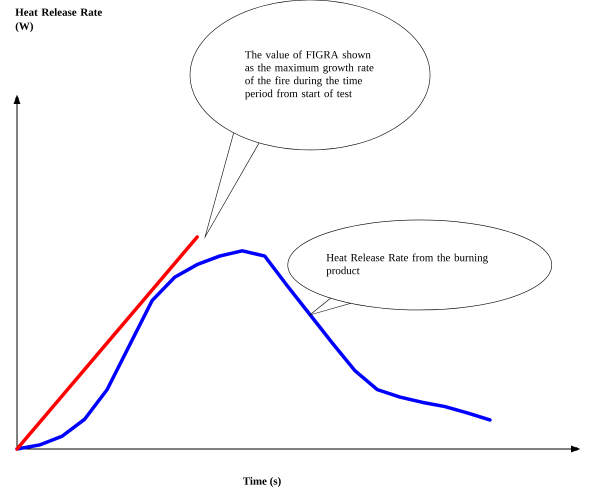  I want to click on text: The value of FIGRA shown as the maximum growth rate of the fire during the time period from start of test, so click(309, 75).